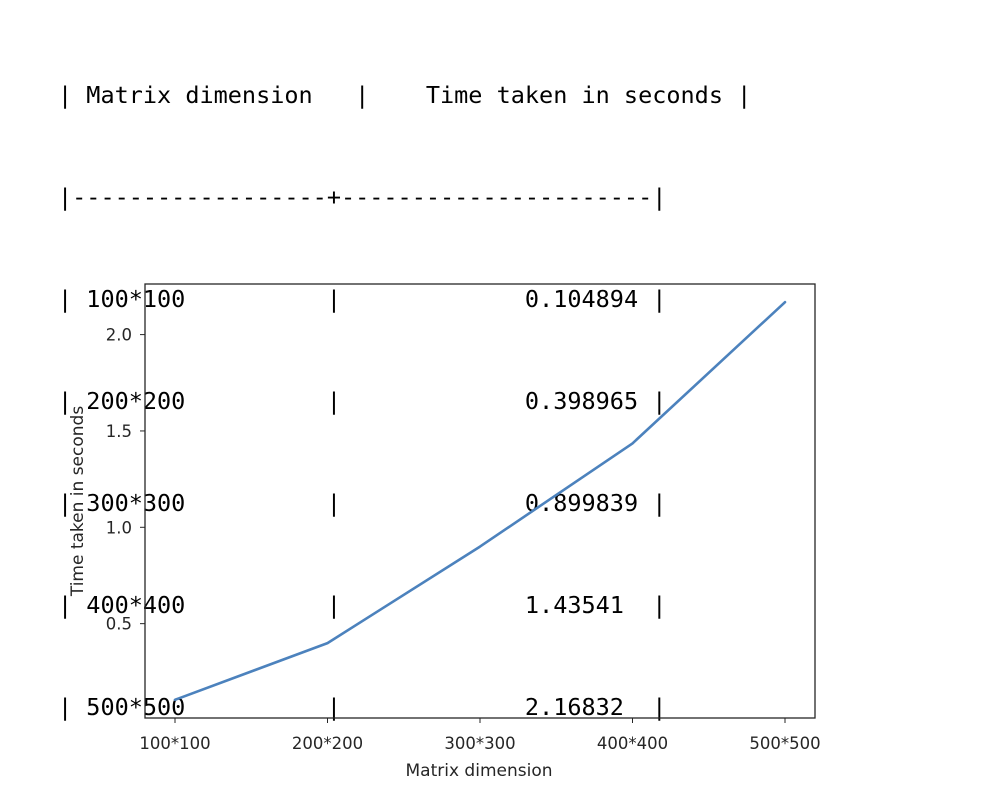 The width and height of the screenshot is (988, 804). I want to click on x-tick-label: 400*400, so click(632, 743).